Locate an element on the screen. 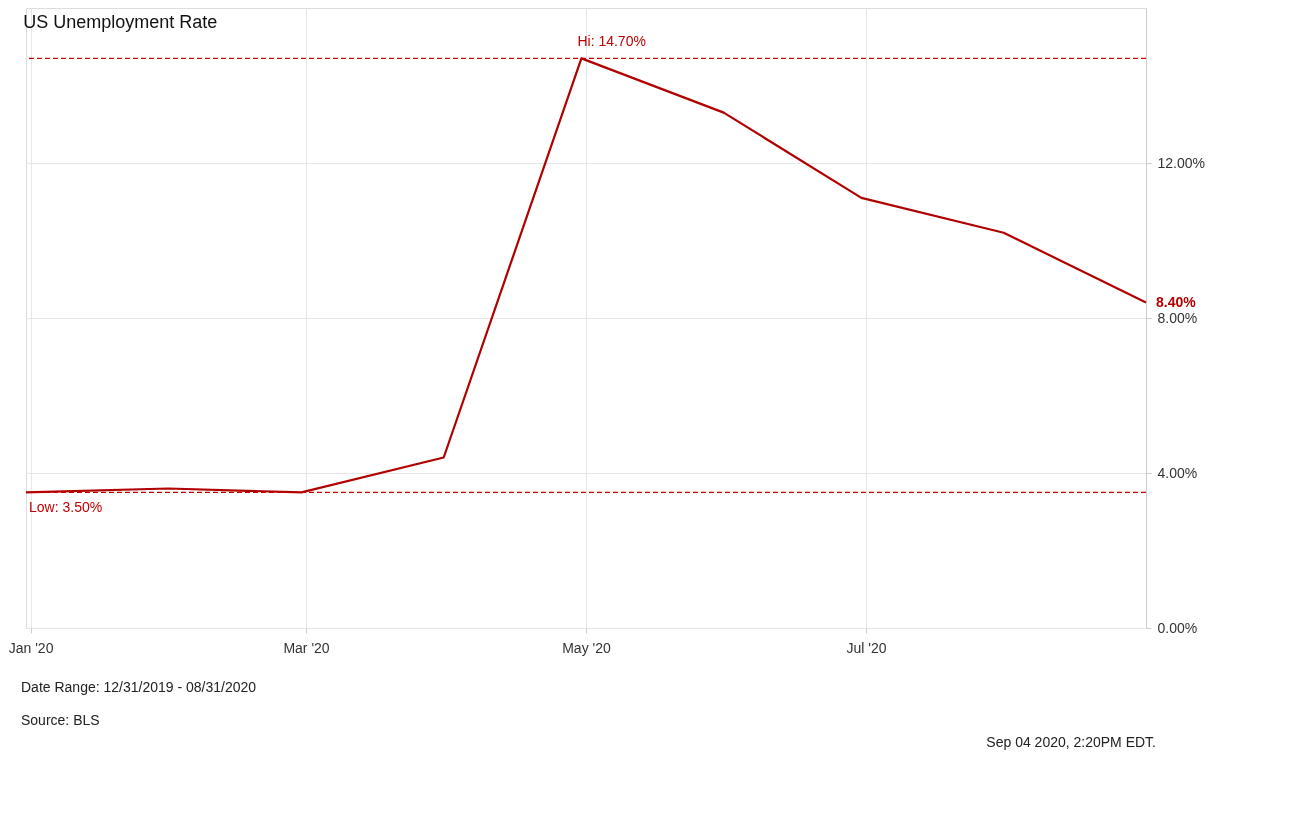 The image size is (1316, 838). annotation: Hi: 14.70% is located at coordinates (611, 41).